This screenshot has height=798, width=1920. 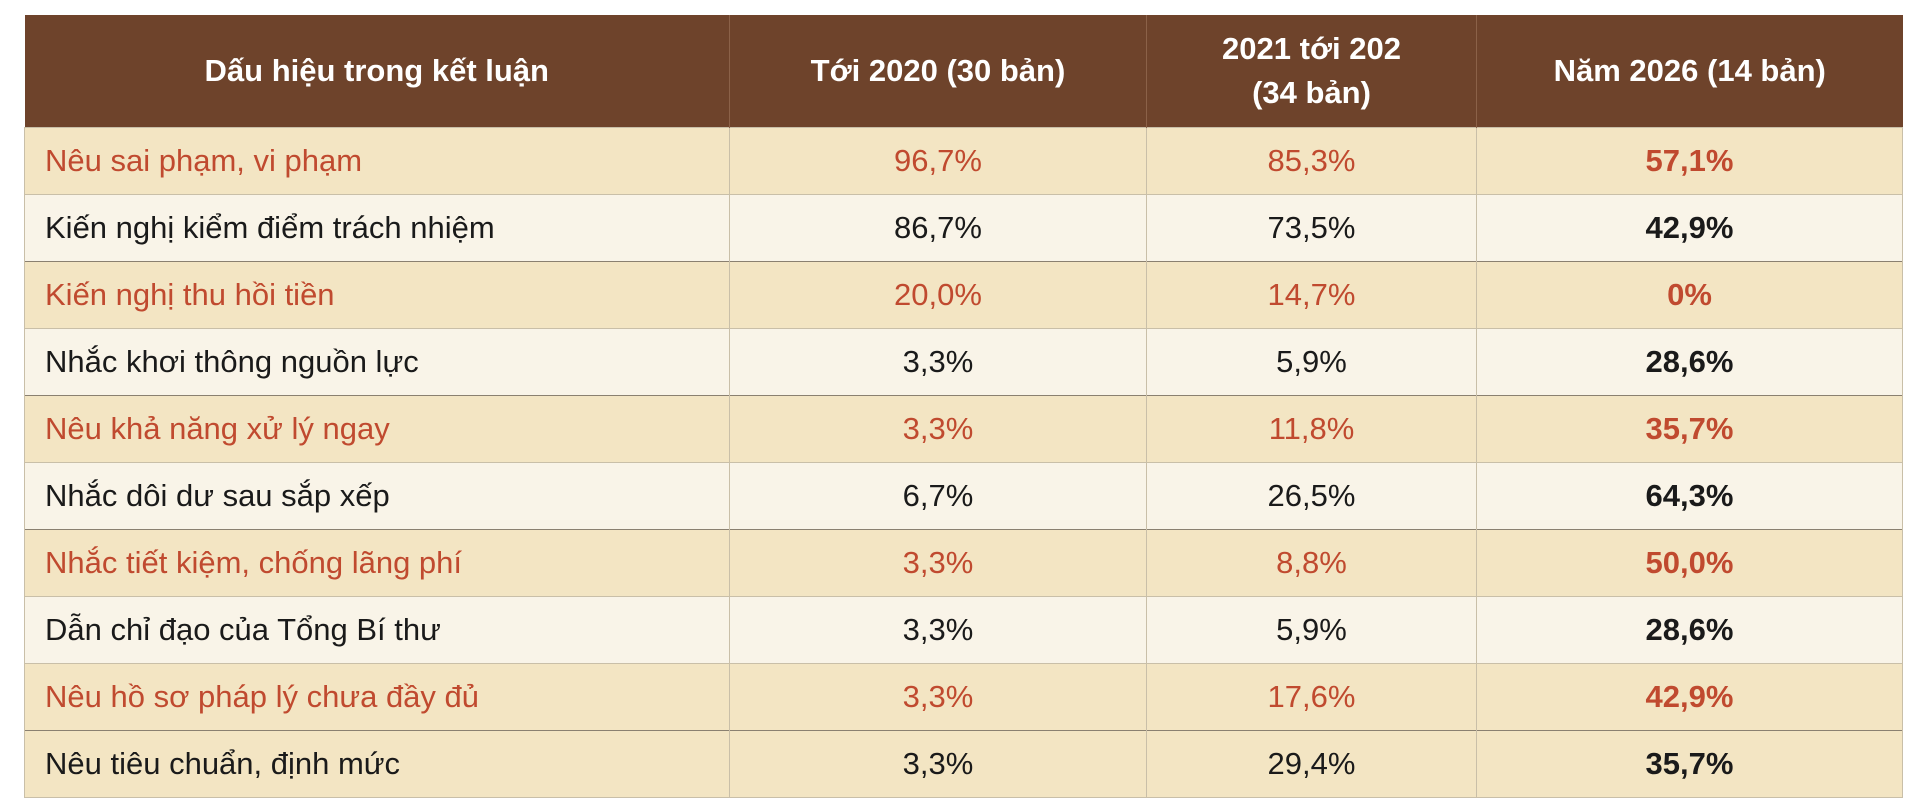 I want to click on table-row: Kiến nghị thu hồi tiền 20,0% 14,7% 0%, so click(x=963, y=295).